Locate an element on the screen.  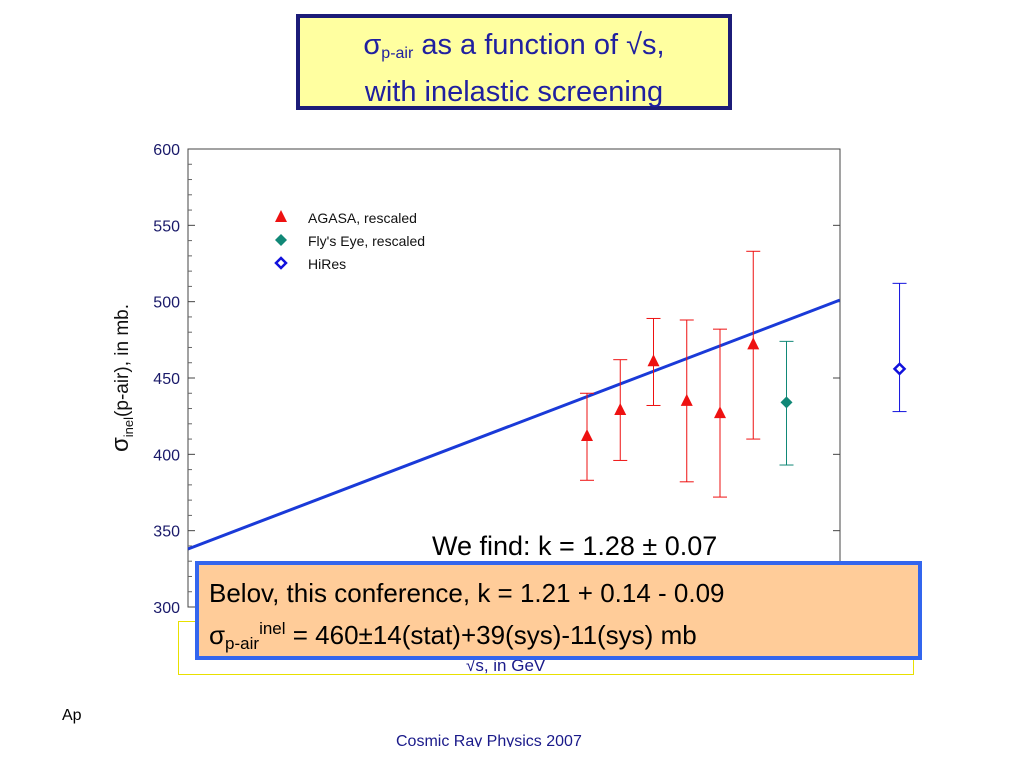
footer-left-text: Ap is located at coordinates (72, 715).